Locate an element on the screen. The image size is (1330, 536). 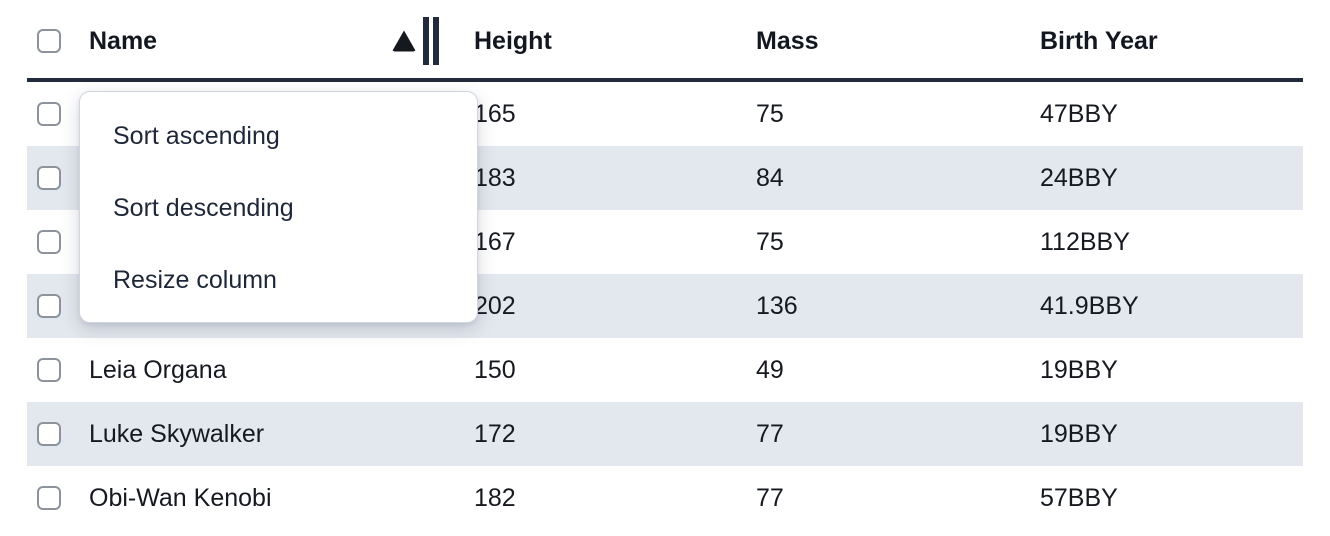
cell-mass: 49 is located at coordinates (770, 369).